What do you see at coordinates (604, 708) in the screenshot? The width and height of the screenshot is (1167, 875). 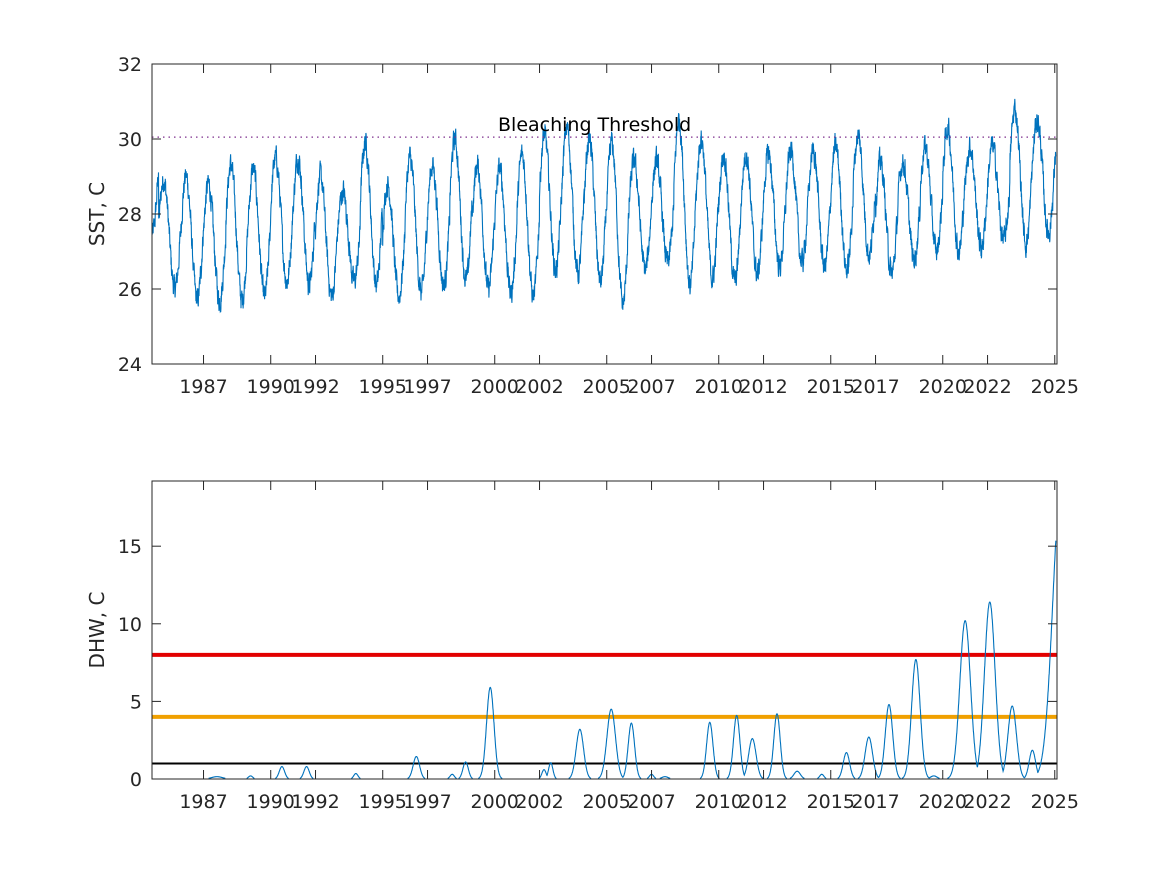 I see `dhw-reference-lines` at bounding box center [604, 708].